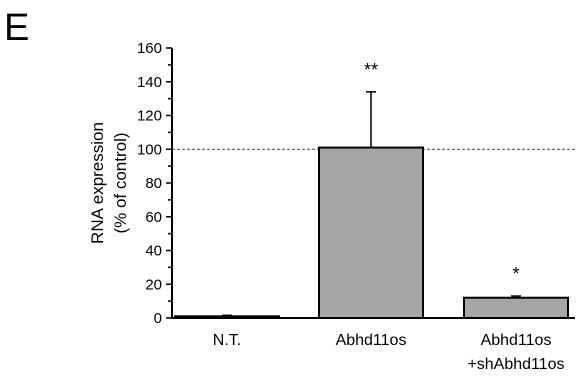 This screenshot has width=581, height=378. Describe the element at coordinates (120, 182) in the screenshot. I see `y-axis-title-line2: (% of control)` at that location.